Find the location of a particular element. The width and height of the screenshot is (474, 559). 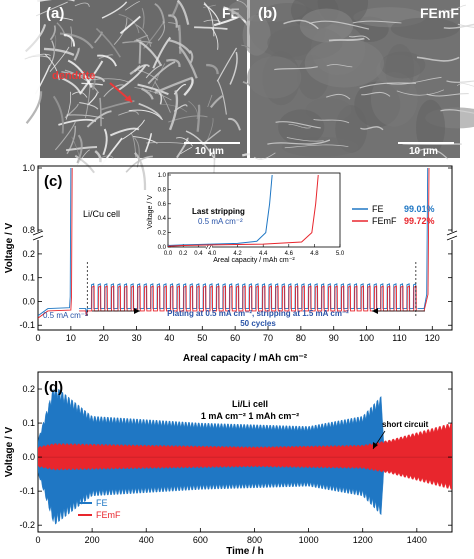

inset-y-tick-label: 0.8 is located at coordinates (162, 190).